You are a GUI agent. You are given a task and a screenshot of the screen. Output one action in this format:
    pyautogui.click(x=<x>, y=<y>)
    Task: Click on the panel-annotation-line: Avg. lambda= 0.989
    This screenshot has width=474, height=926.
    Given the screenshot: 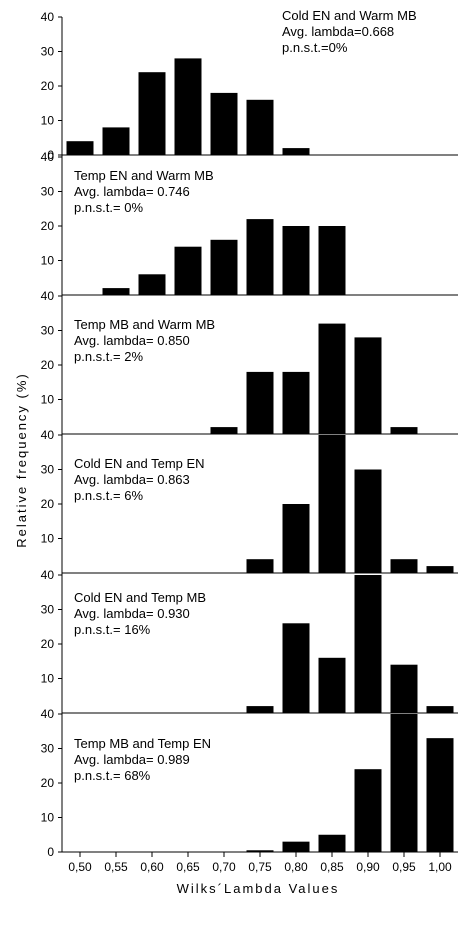 What is the action you would take?
    pyautogui.click(x=132, y=759)
    